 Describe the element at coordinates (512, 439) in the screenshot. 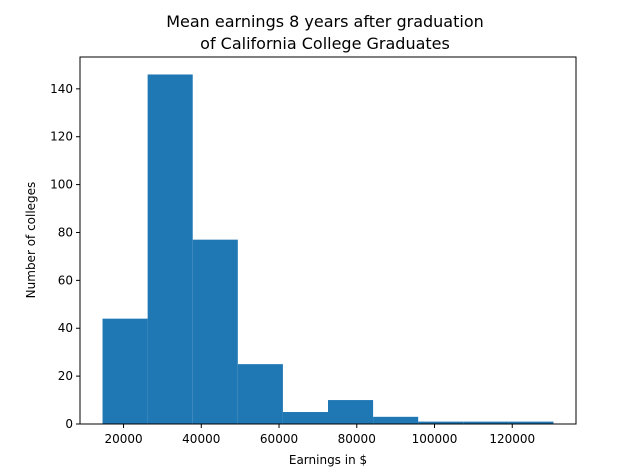

I see `x-tick-label: 120000` at that location.